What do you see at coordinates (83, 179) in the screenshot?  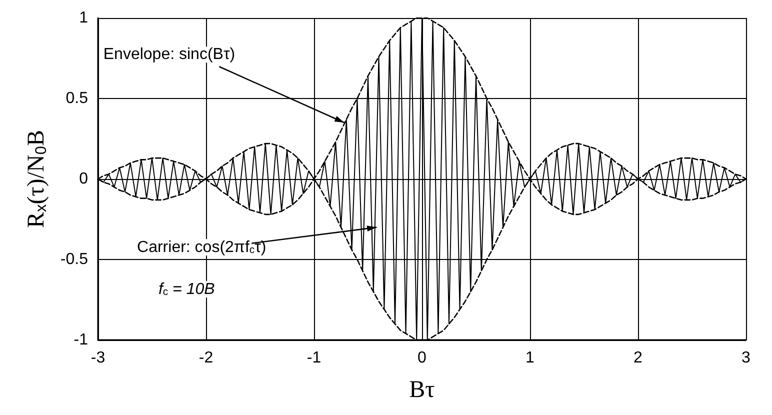 I see `y-tick-label: 0` at bounding box center [83, 179].